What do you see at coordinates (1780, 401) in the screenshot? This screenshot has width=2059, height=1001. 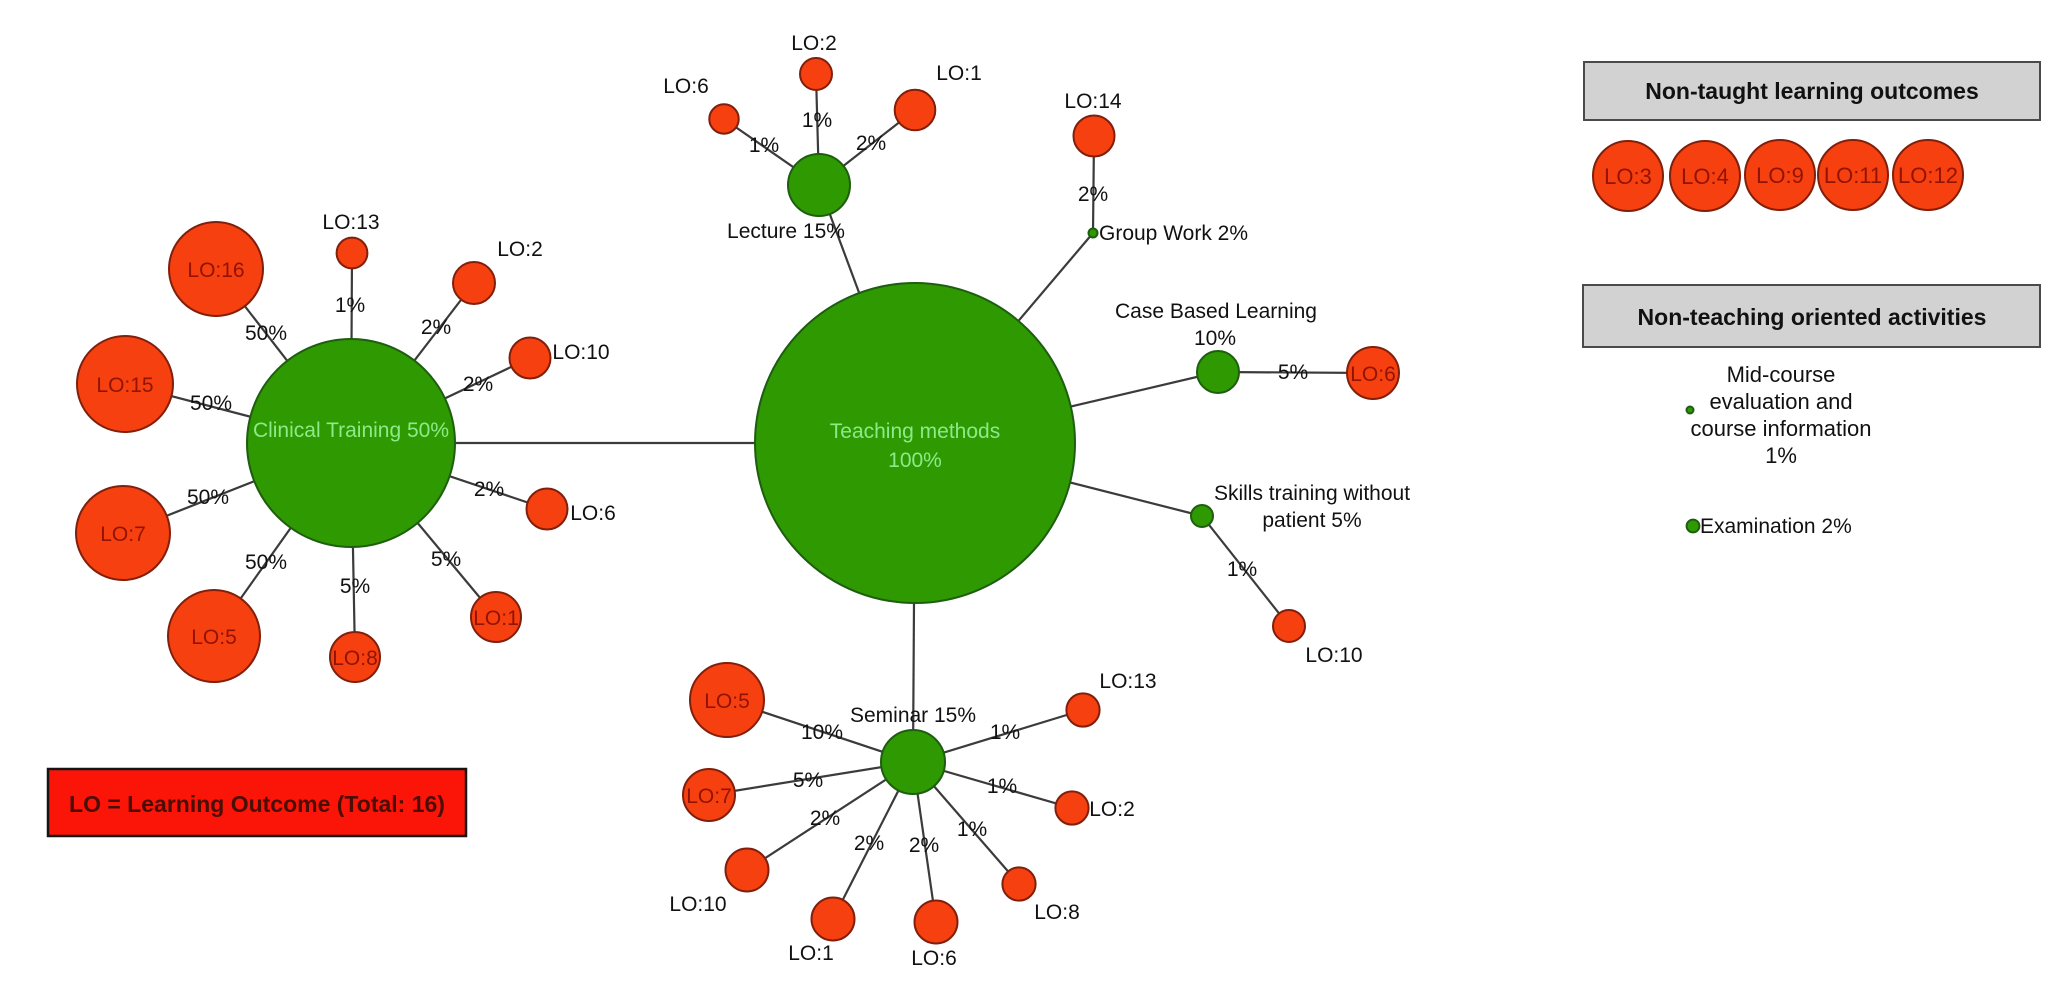 I see `svg-text: evaluation and` at bounding box center [1780, 401].